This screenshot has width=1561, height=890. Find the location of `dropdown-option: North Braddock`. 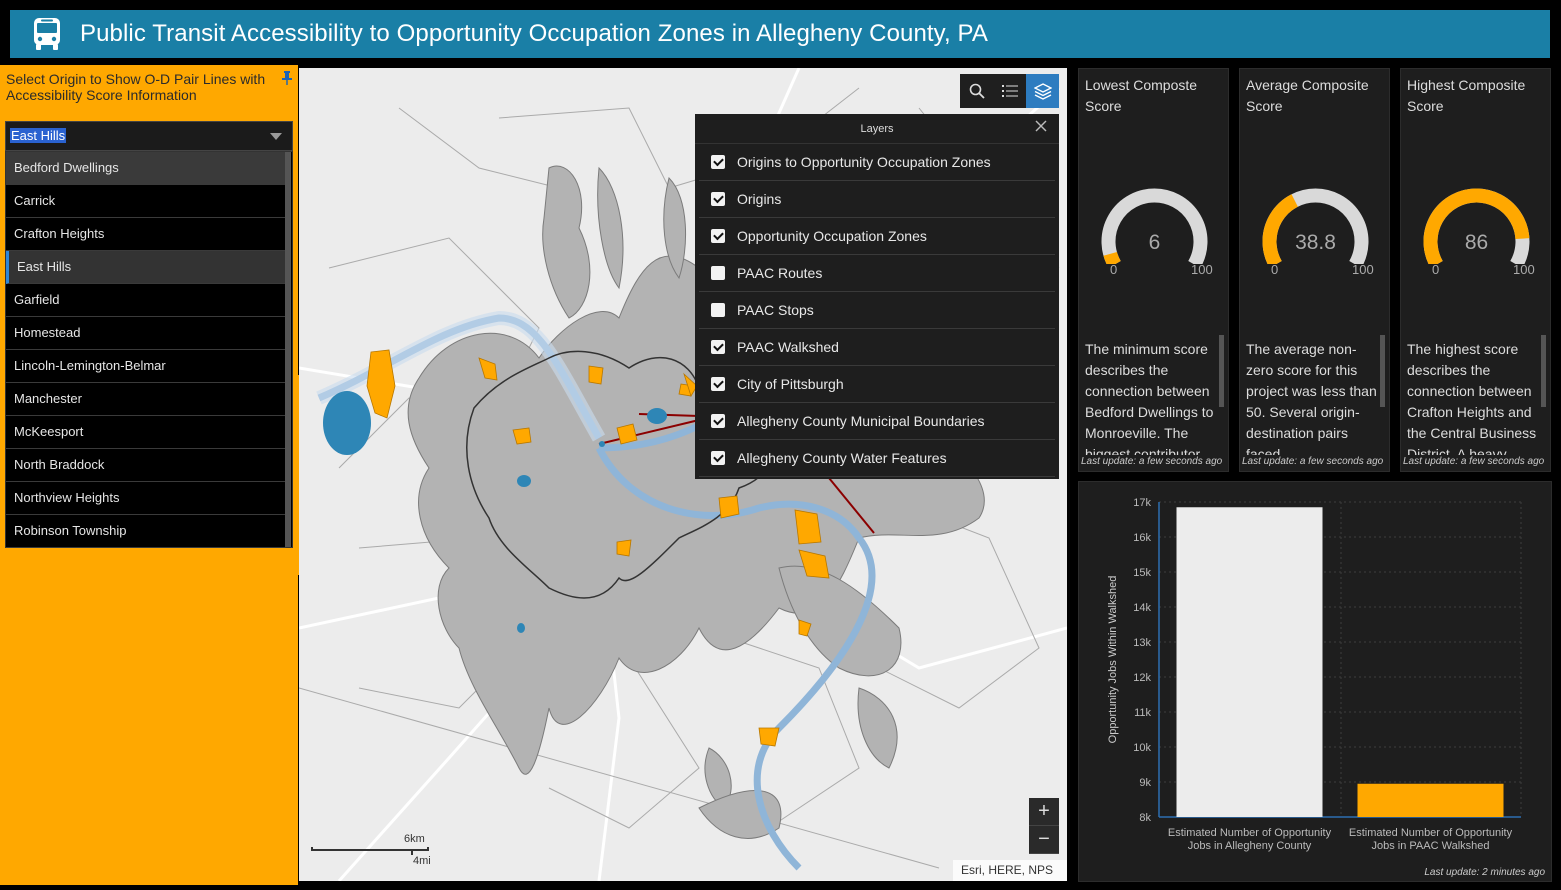

dropdown-option: North Braddock is located at coordinates (146, 465).